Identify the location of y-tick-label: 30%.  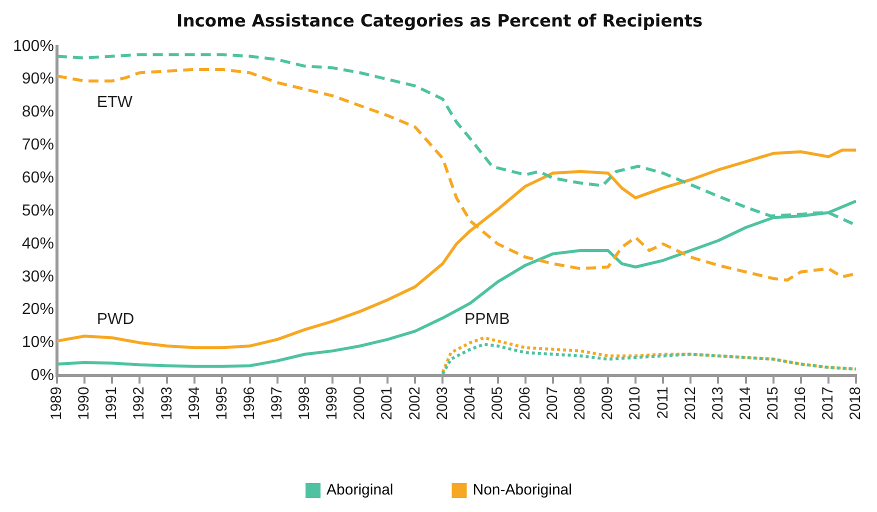
(38, 277).